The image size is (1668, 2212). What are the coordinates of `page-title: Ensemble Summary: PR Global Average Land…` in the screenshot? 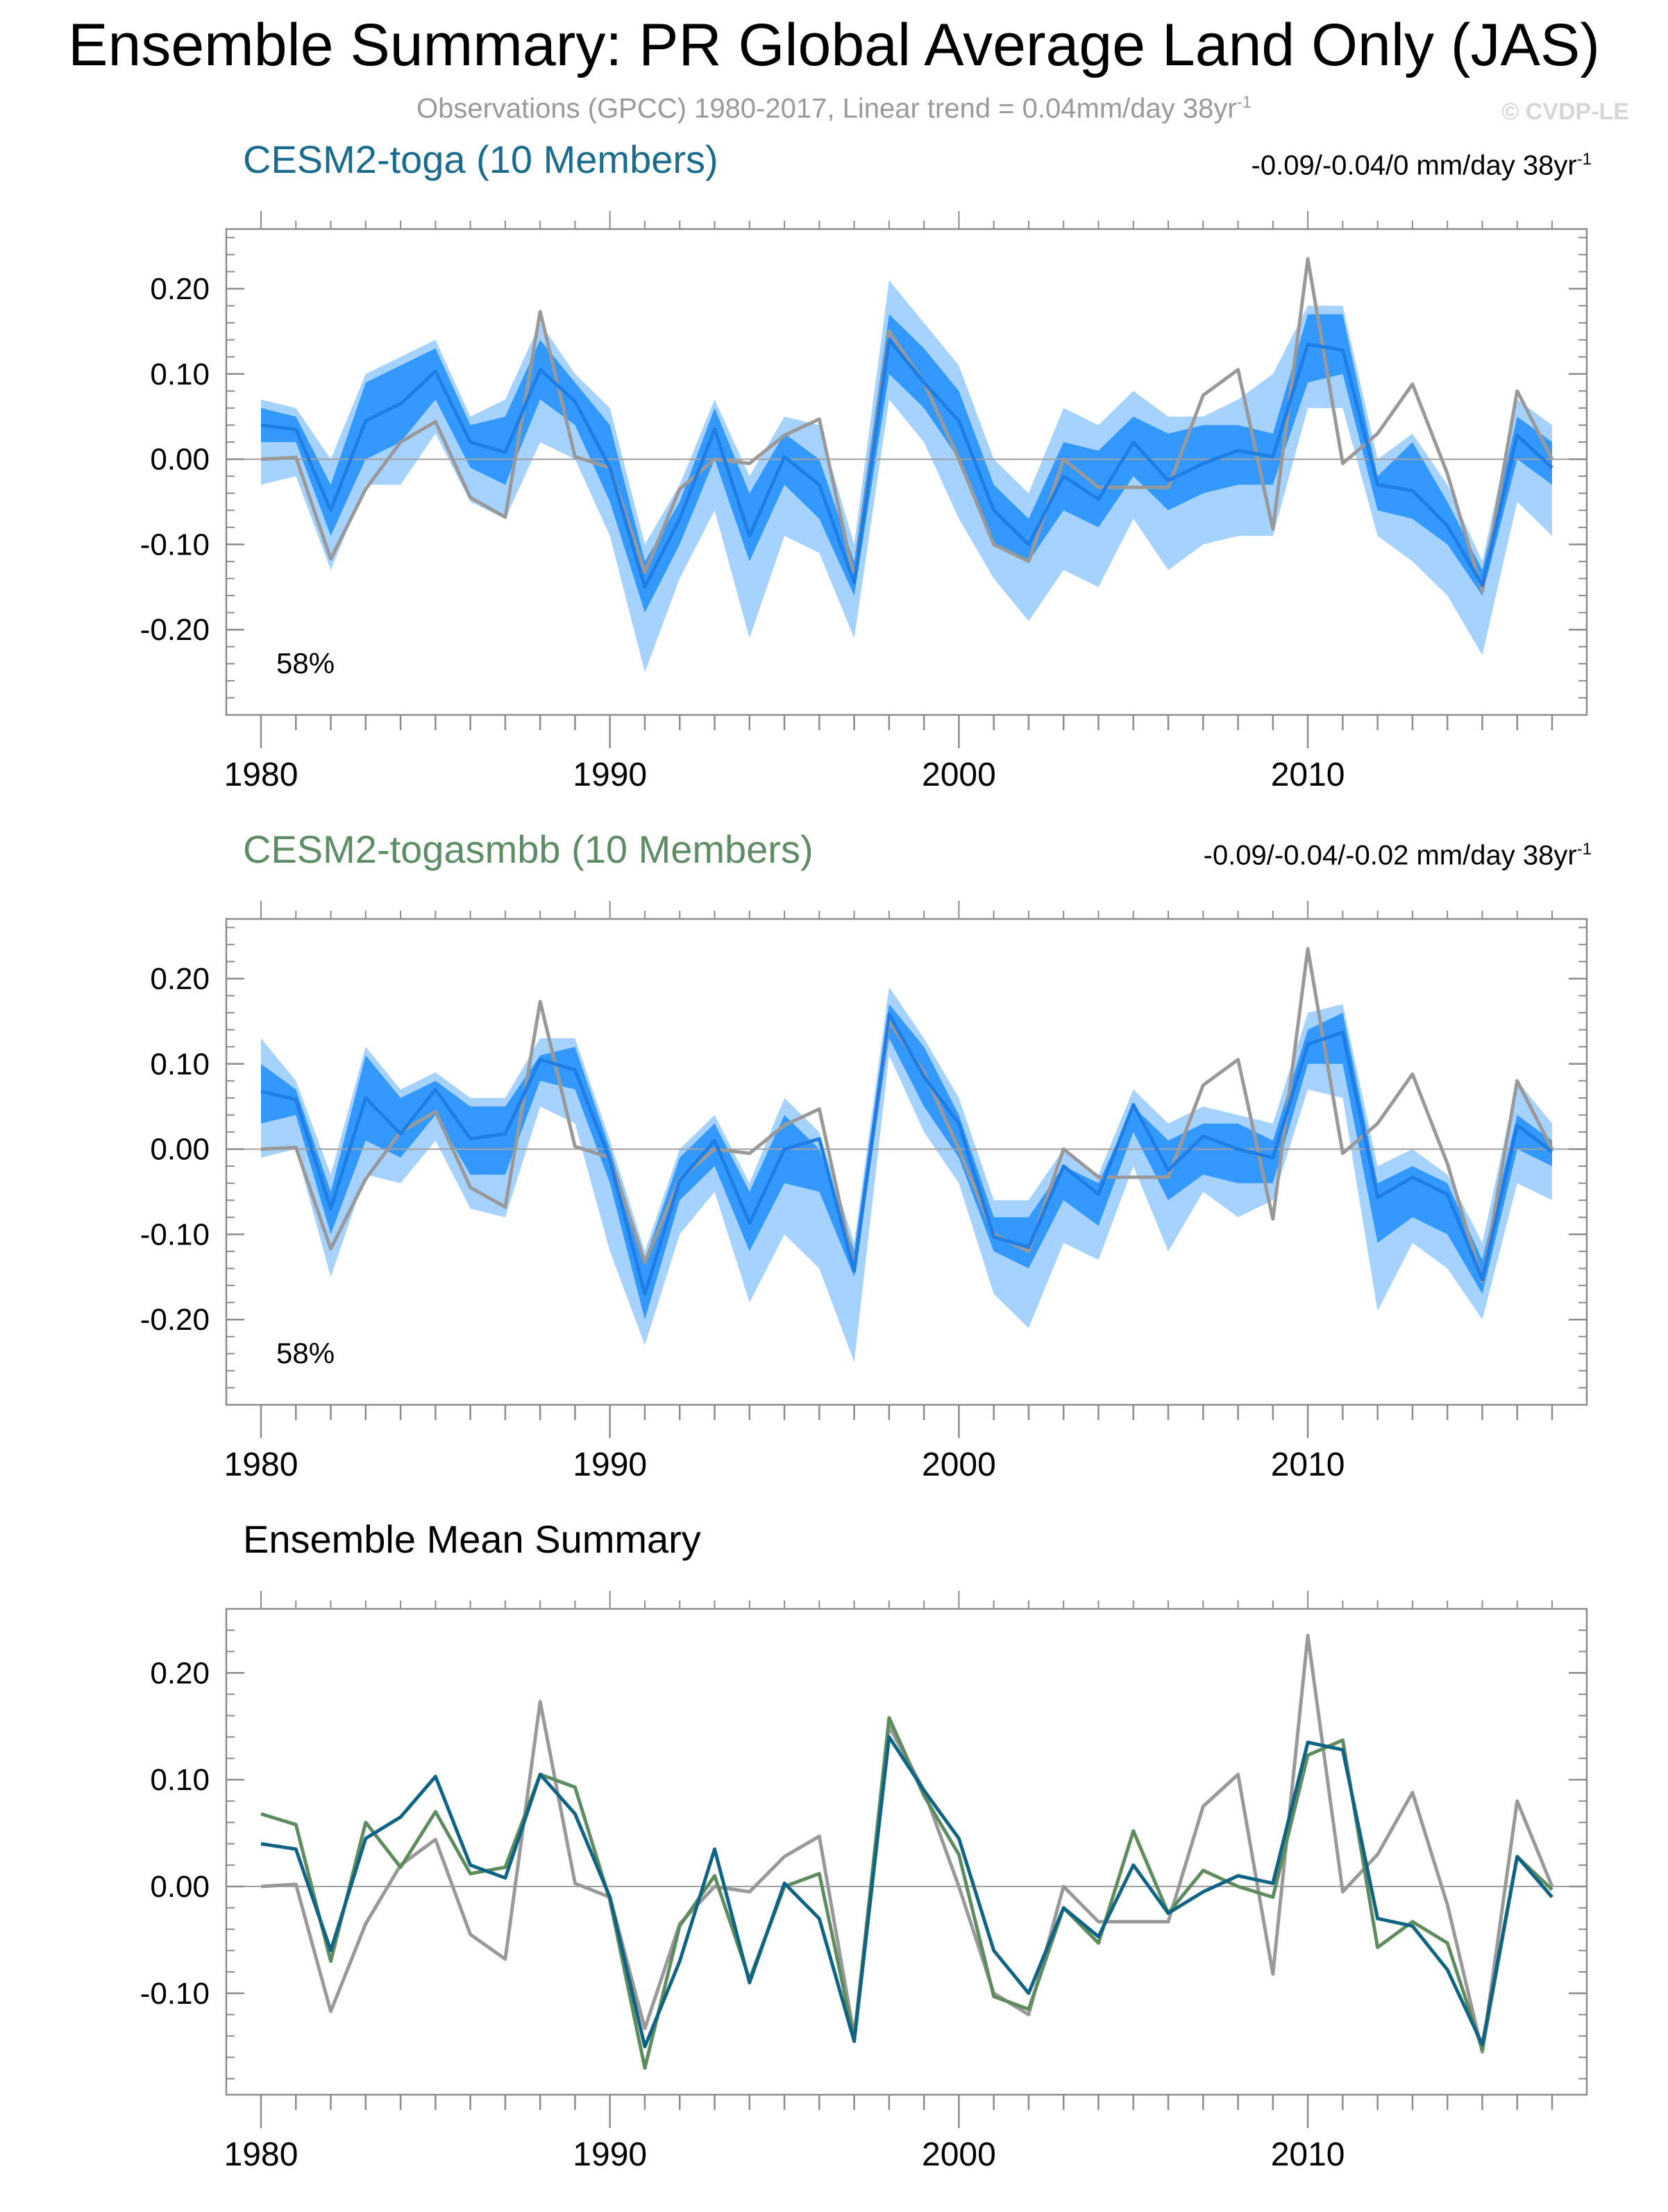 It's located at (834, 45).